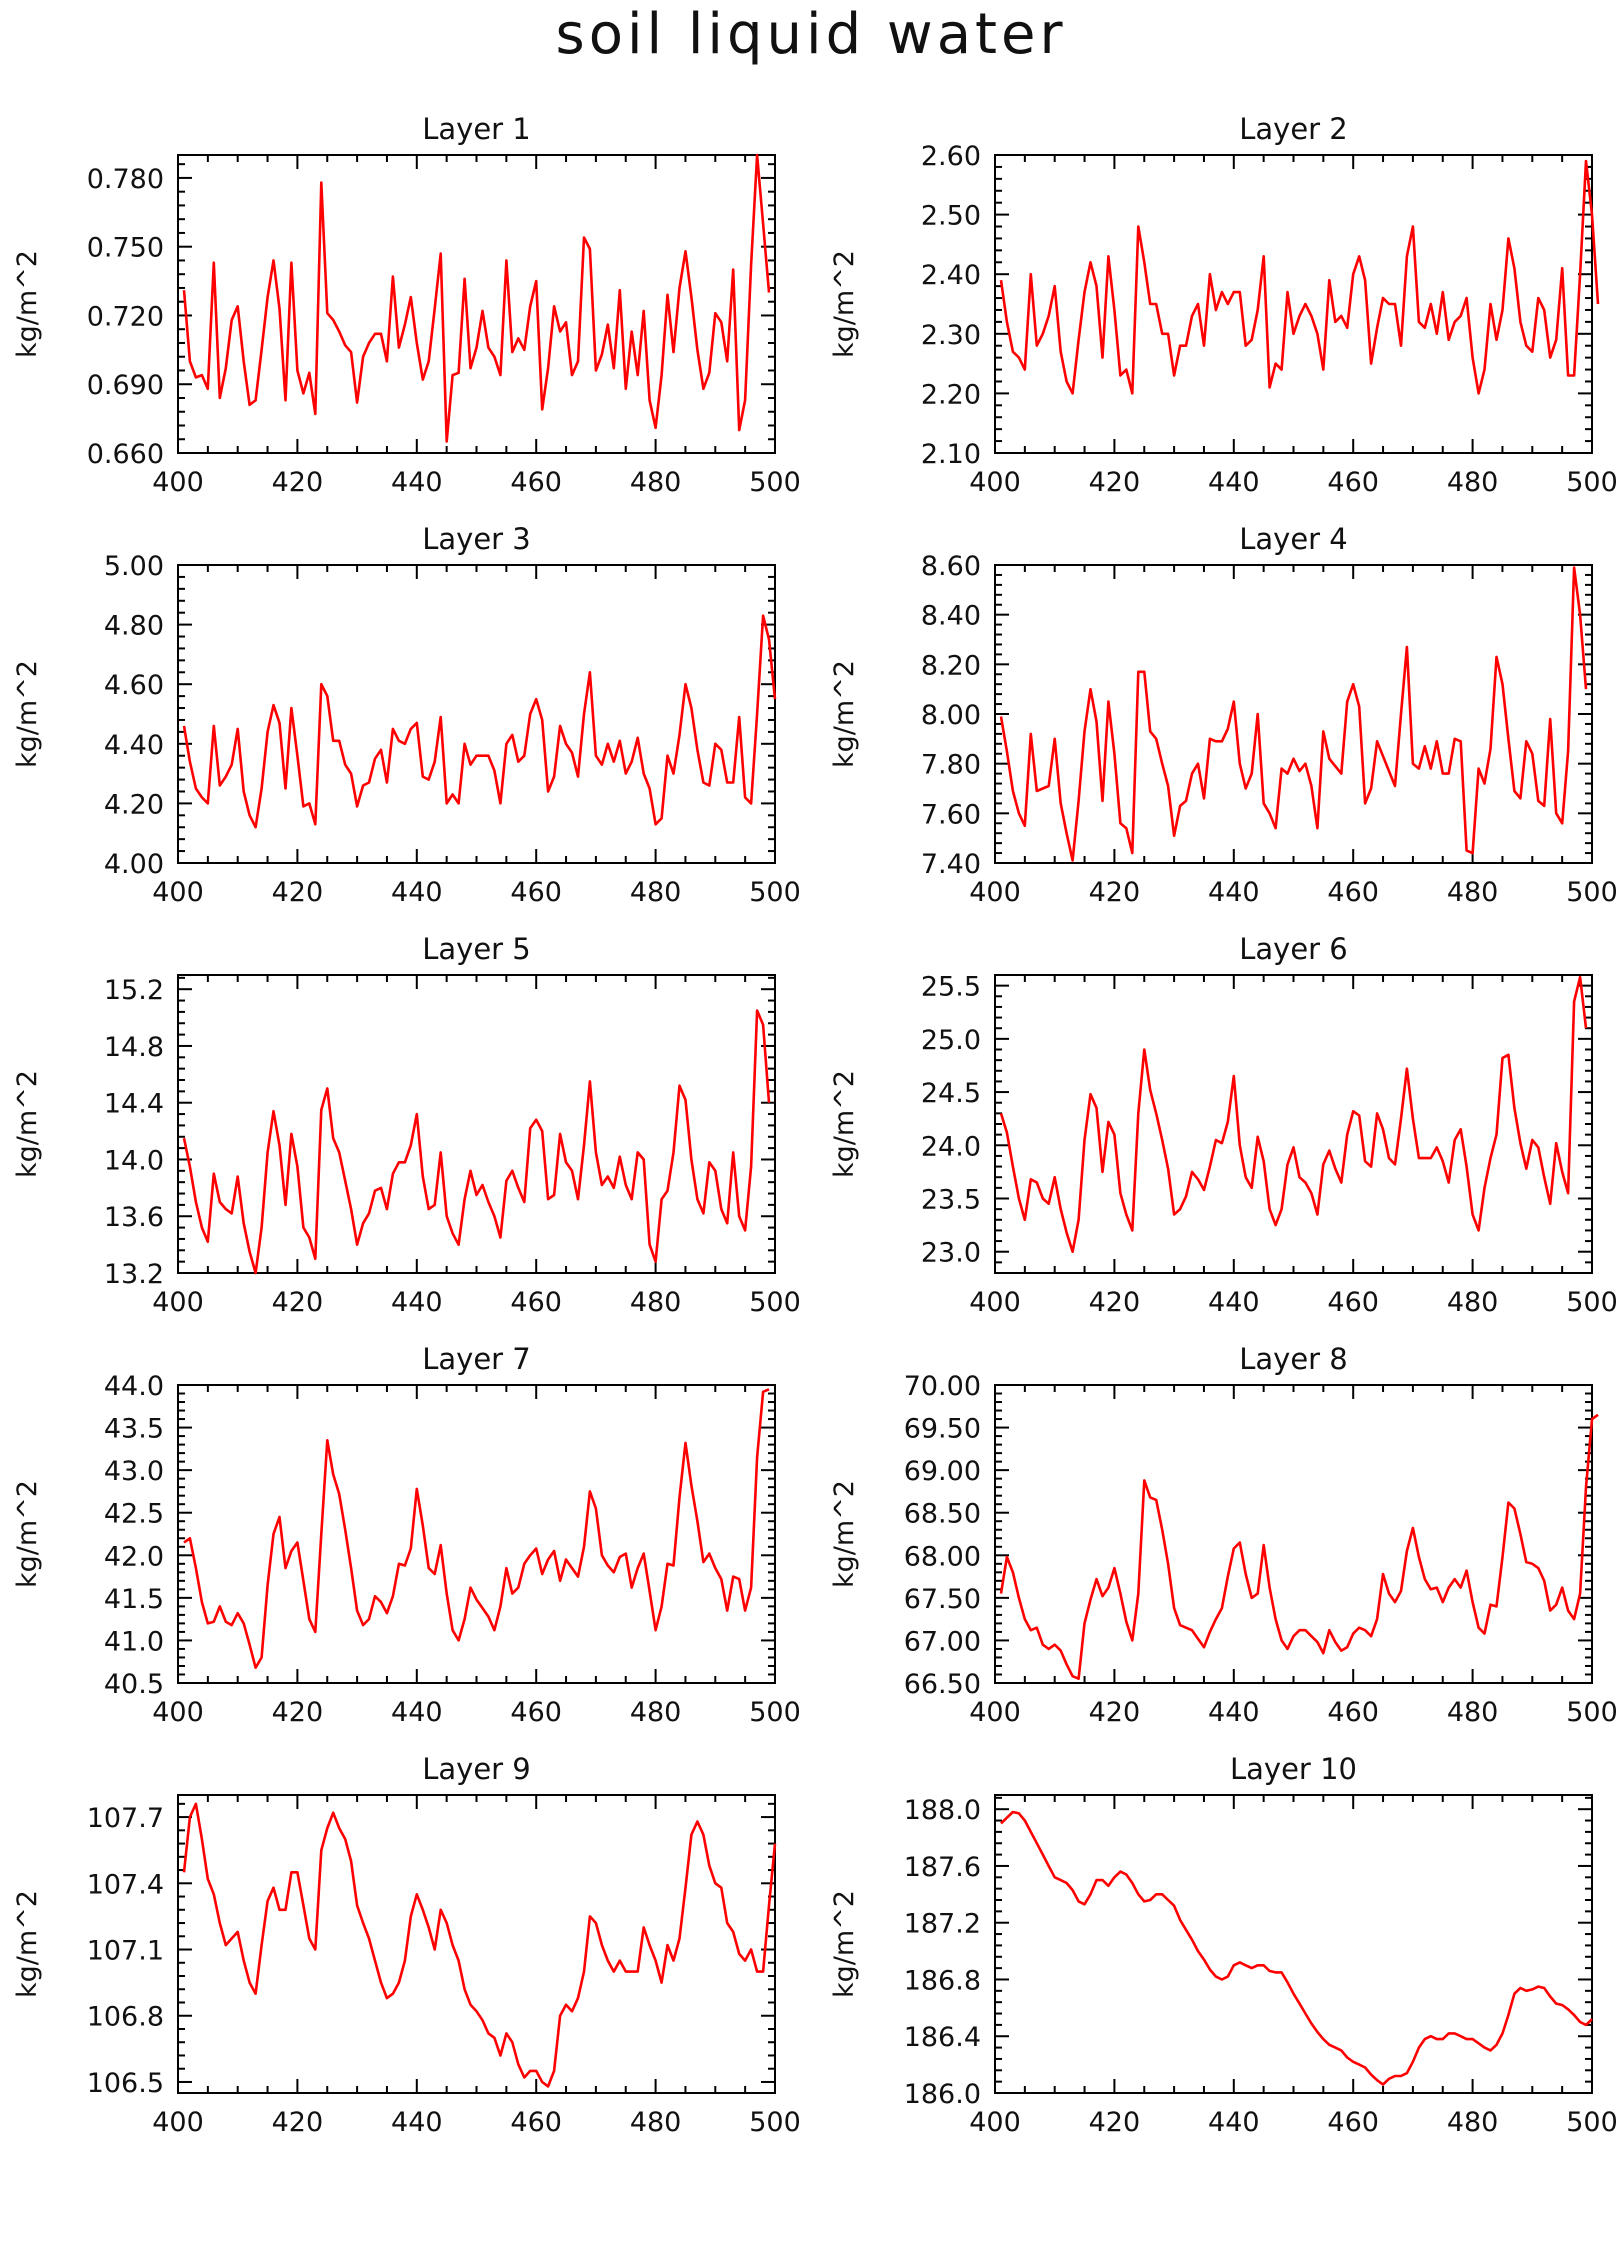  Describe the element at coordinates (1293, 129) in the screenshot. I see `panel-title: Layer 2` at that location.